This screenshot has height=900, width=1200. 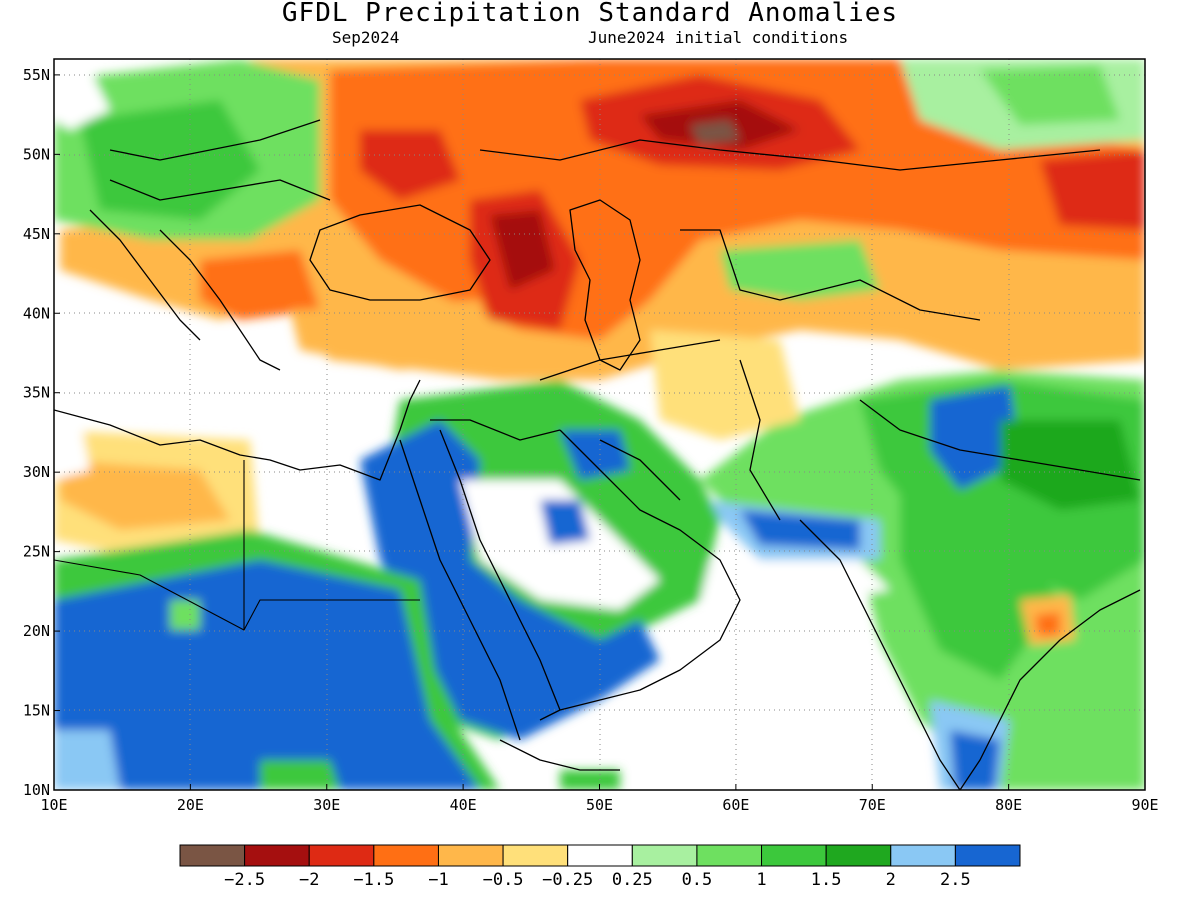 What do you see at coordinates (36, 552) in the screenshot?
I see `lat-tick-label: 25N` at bounding box center [36, 552].